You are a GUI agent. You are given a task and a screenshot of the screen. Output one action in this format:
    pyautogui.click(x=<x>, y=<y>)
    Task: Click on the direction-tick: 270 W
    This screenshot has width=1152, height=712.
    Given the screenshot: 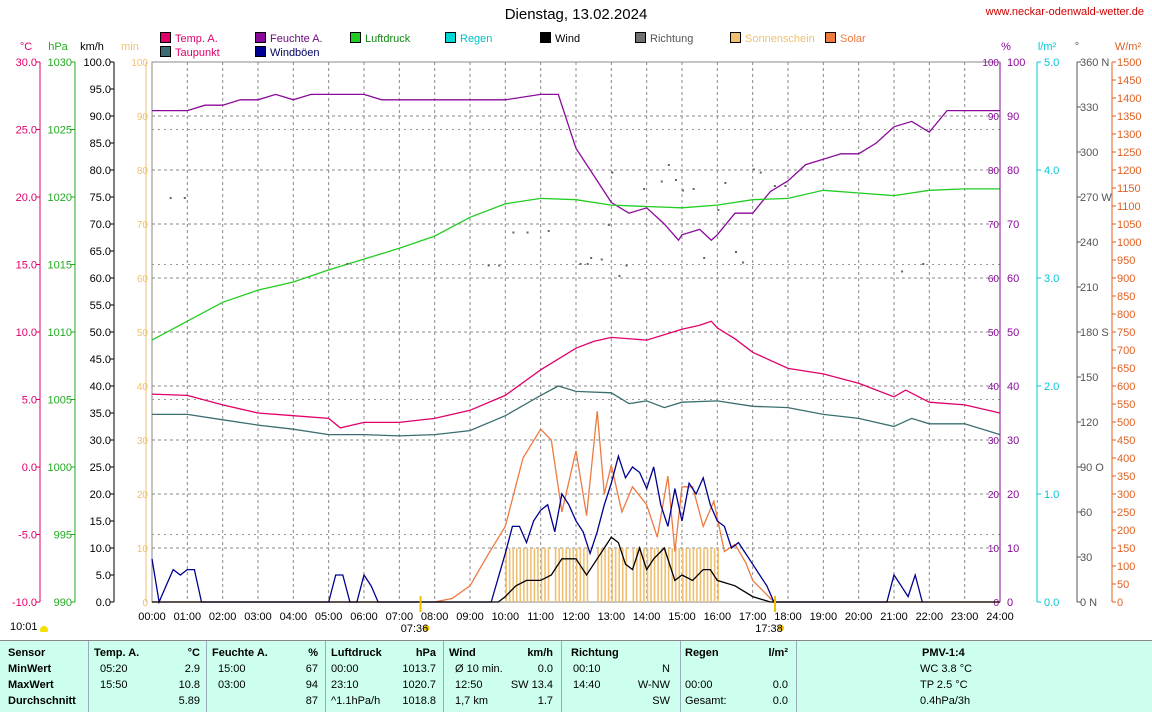 What is the action you would take?
    pyautogui.click(x=1096, y=198)
    